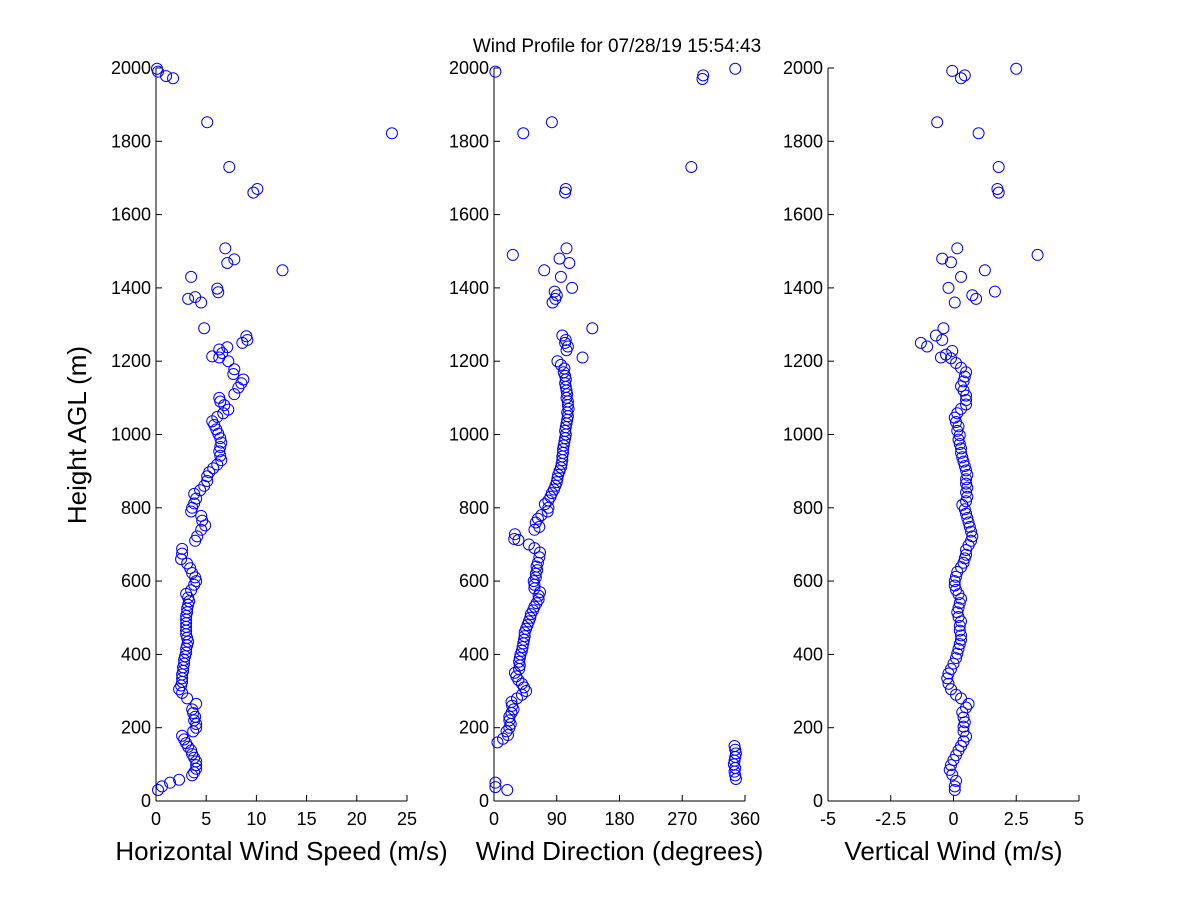  Describe the element at coordinates (953, 851) in the screenshot. I see `x-axis-label: Vertical Wind (m/s)` at that location.